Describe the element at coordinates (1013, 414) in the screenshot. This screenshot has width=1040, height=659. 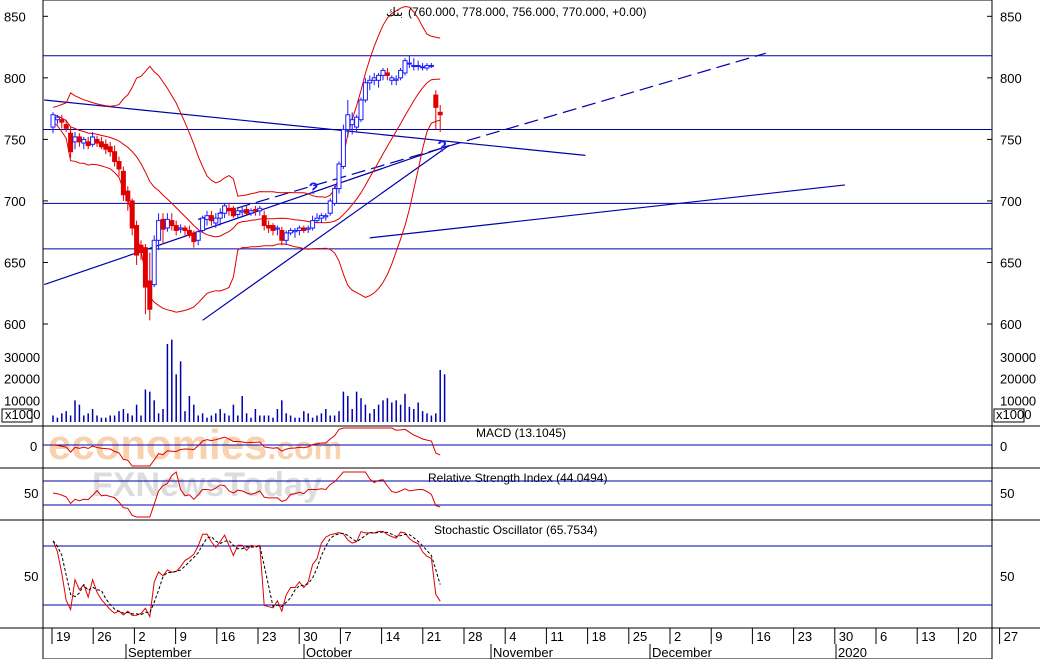
I see `volume-unit-label-right: x1000` at that location.